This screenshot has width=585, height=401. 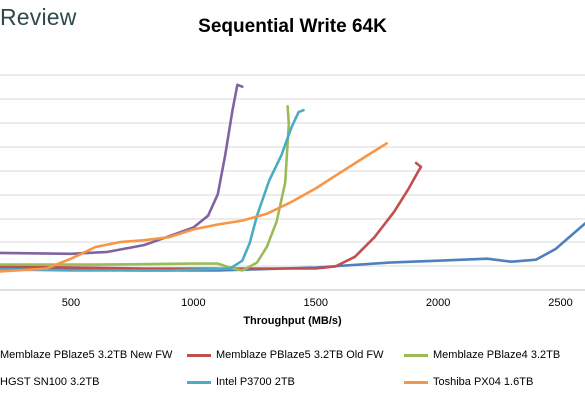 I want to click on legend-label: Memblaze PBlaze5 3.2TB New FW, so click(x=86, y=355).